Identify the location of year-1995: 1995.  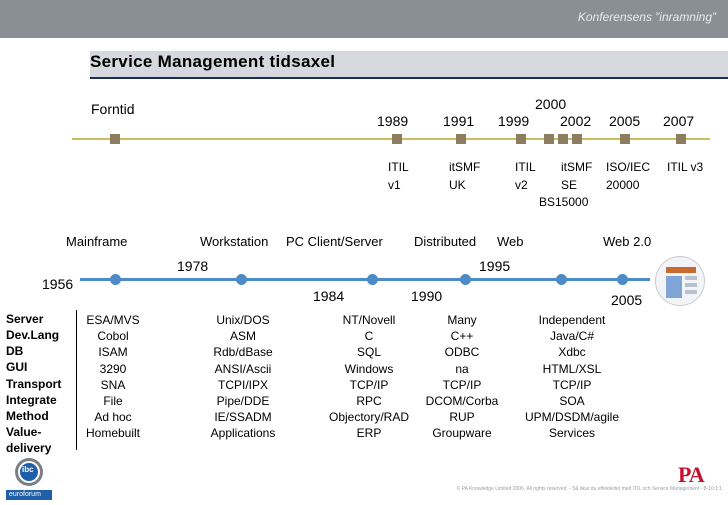
(495, 266).